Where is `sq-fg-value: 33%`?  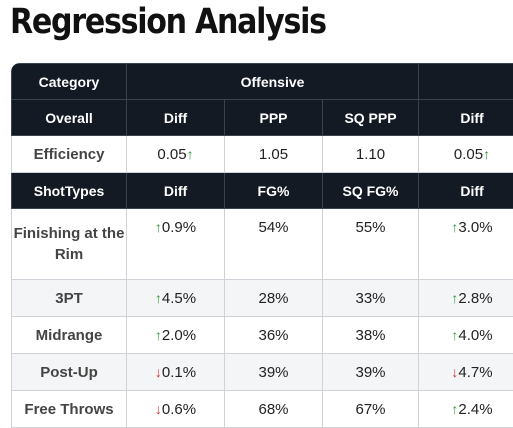
sq-fg-value: 33% is located at coordinates (371, 298).